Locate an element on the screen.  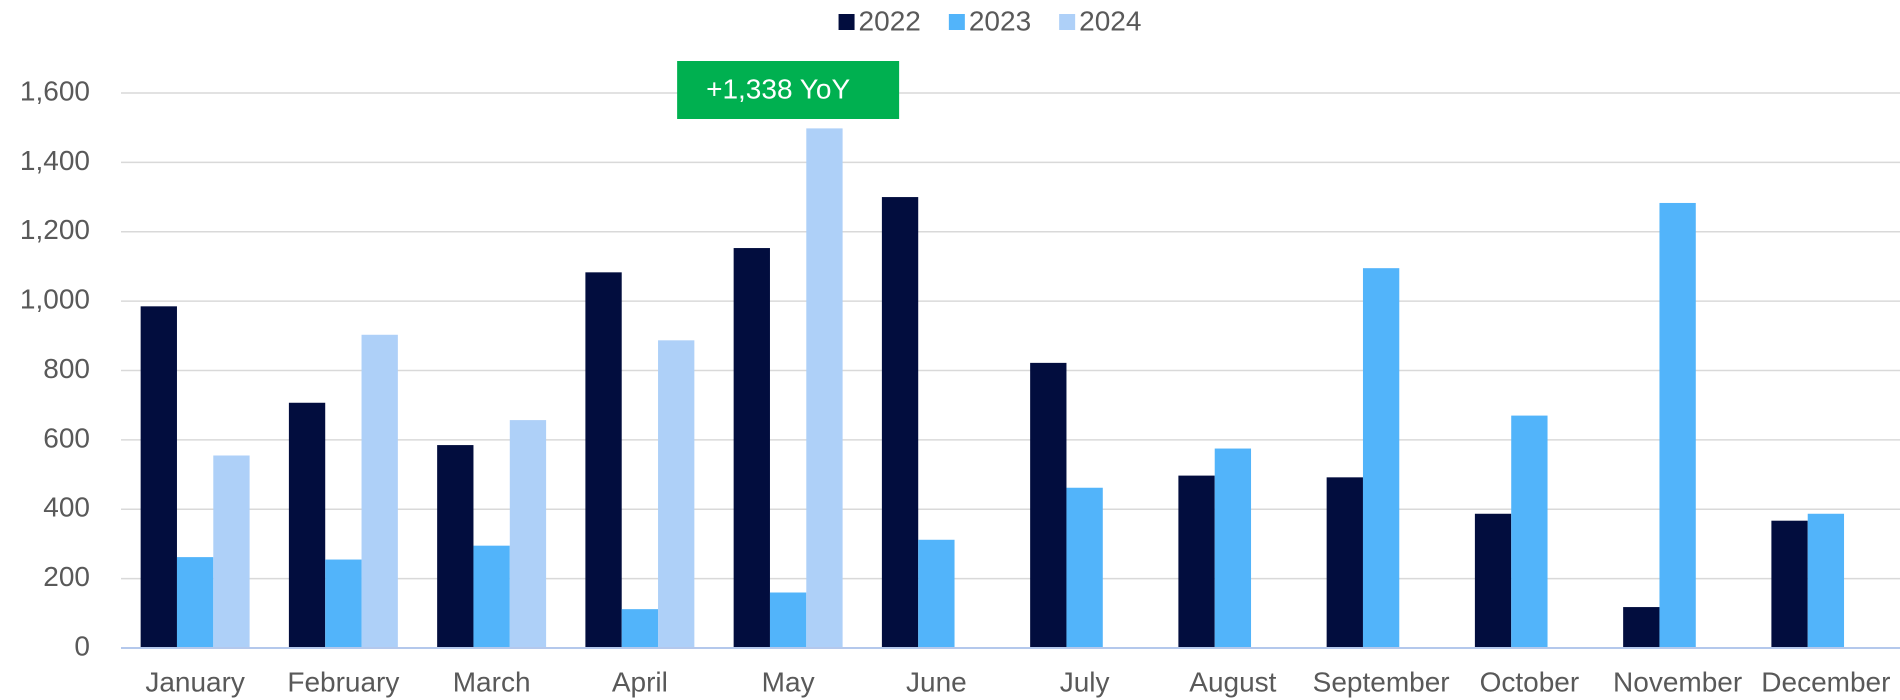
x-tick-label: November is located at coordinates (1677, 681).